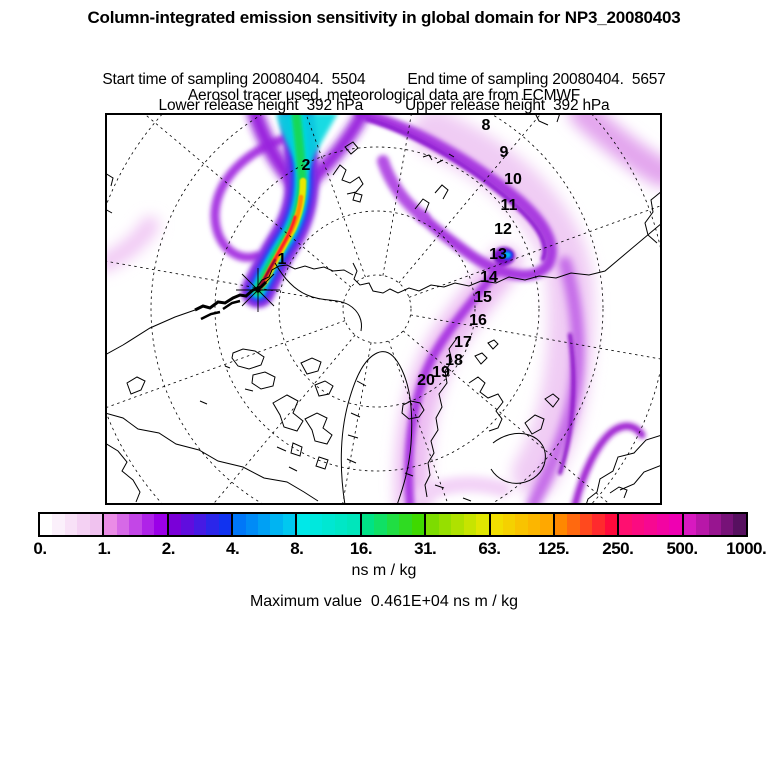 The width and height of the screenshot is (768, 768). What do you see at coordinates (489, 548) in the screenshot?
I see `colorbar-tick-label: 63.` at bounding box center [489, 548].